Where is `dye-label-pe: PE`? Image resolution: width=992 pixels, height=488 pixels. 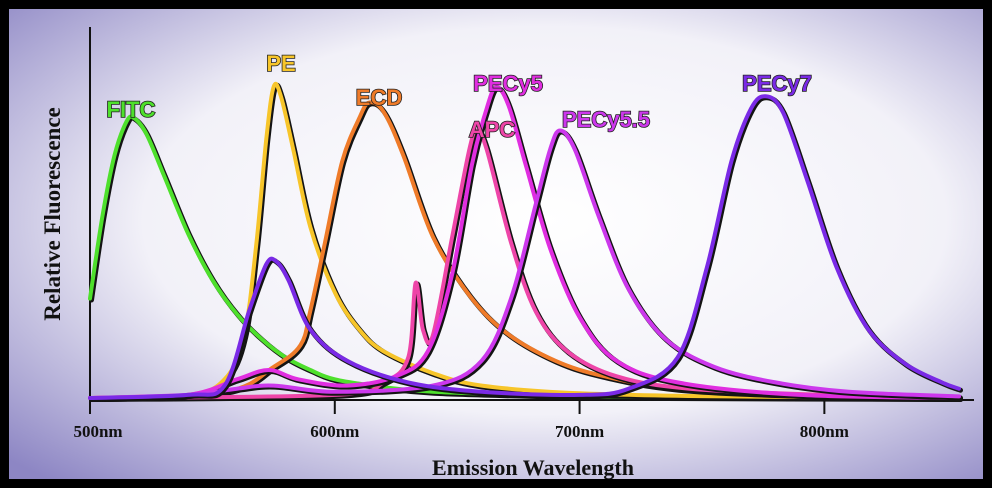
dye-label-pe: PE is located at coordinates (280, 63).